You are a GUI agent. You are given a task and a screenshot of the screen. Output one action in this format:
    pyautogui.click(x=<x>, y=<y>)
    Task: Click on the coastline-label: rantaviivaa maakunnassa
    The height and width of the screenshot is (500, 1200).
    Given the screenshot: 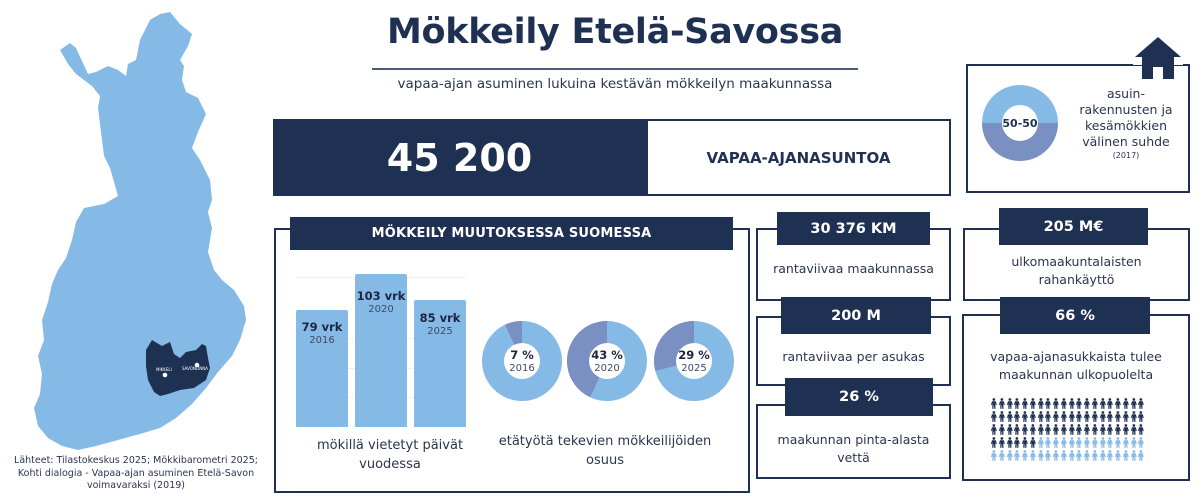 What is the action you would take?
    pyautogui.click(x=853, y=268)
    